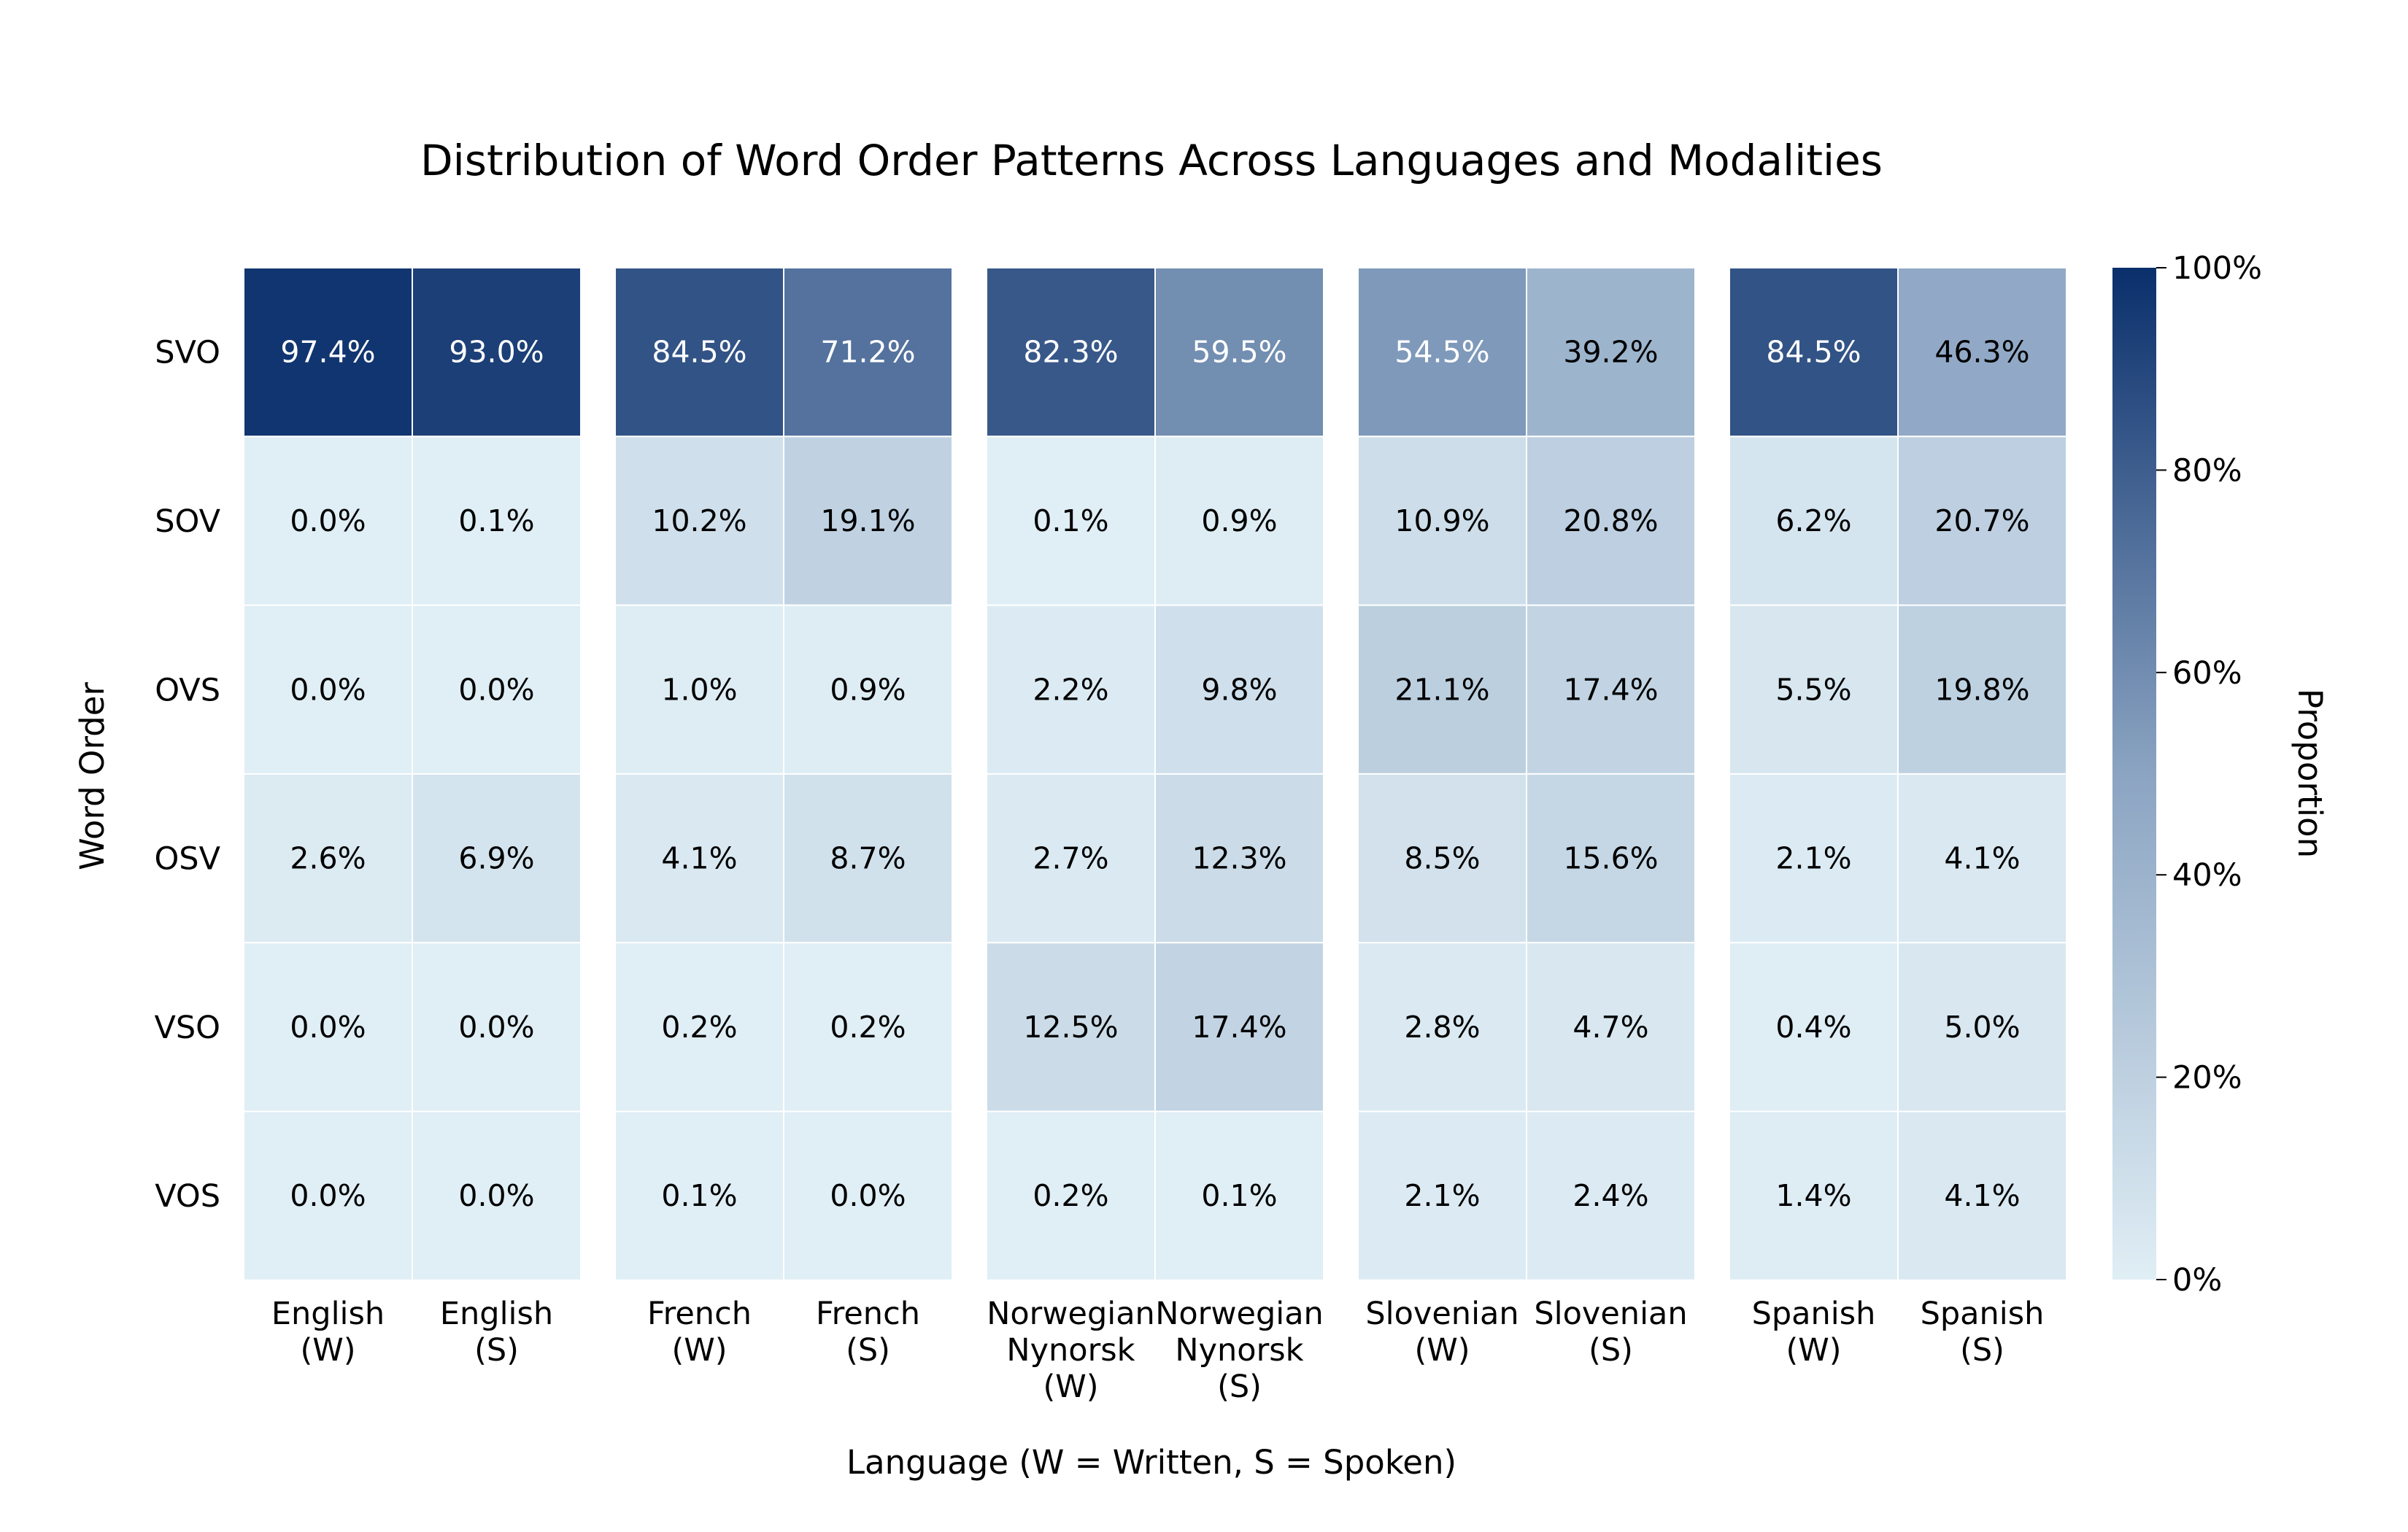 This screenshot has width=2408, height=1532. I want to click on cell-value-label: 19.1%, so click(867, 521).